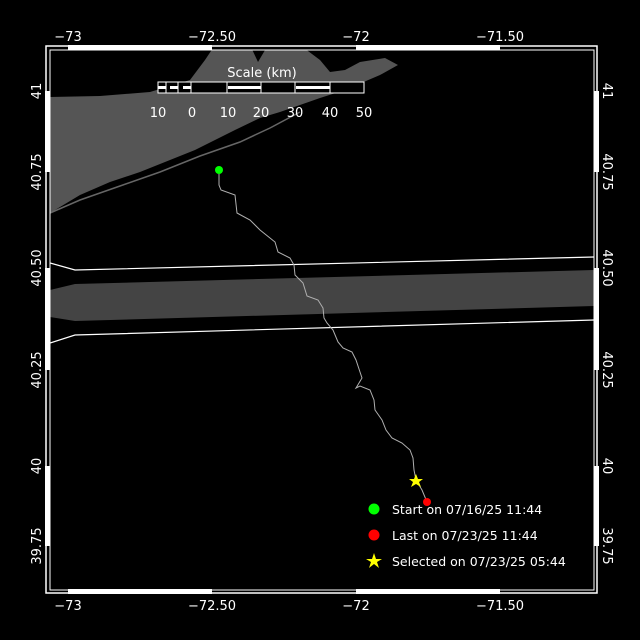 The image size is (640, 640). What do you see at coordinates (330, 113) in the screenshot?
I see `scale-label: 40` at bounding box center [330, 113].